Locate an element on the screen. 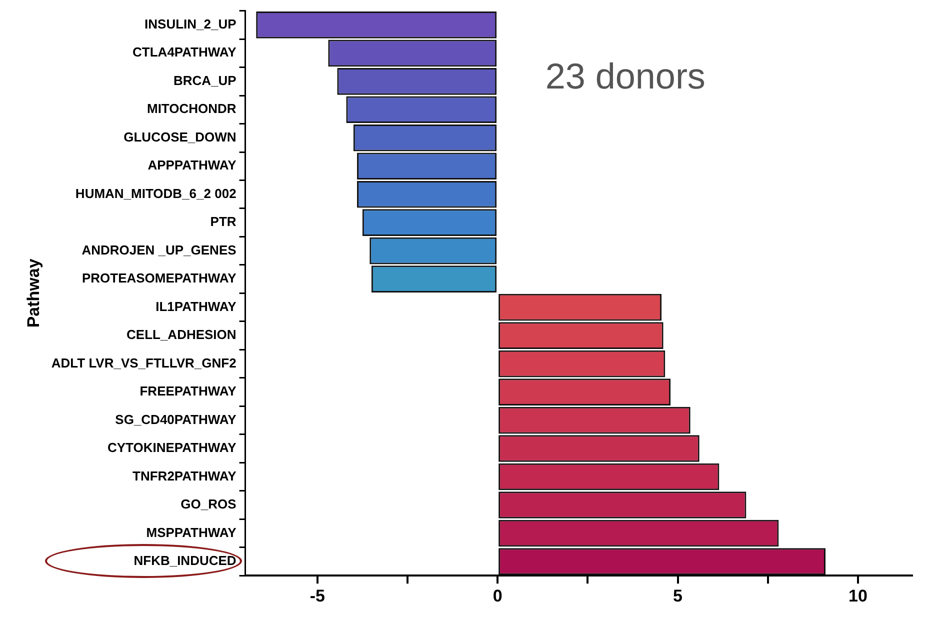 This screenshot has width=926, height=620. y-tick-label: GO_ROS is located at coordinates (208, 504).